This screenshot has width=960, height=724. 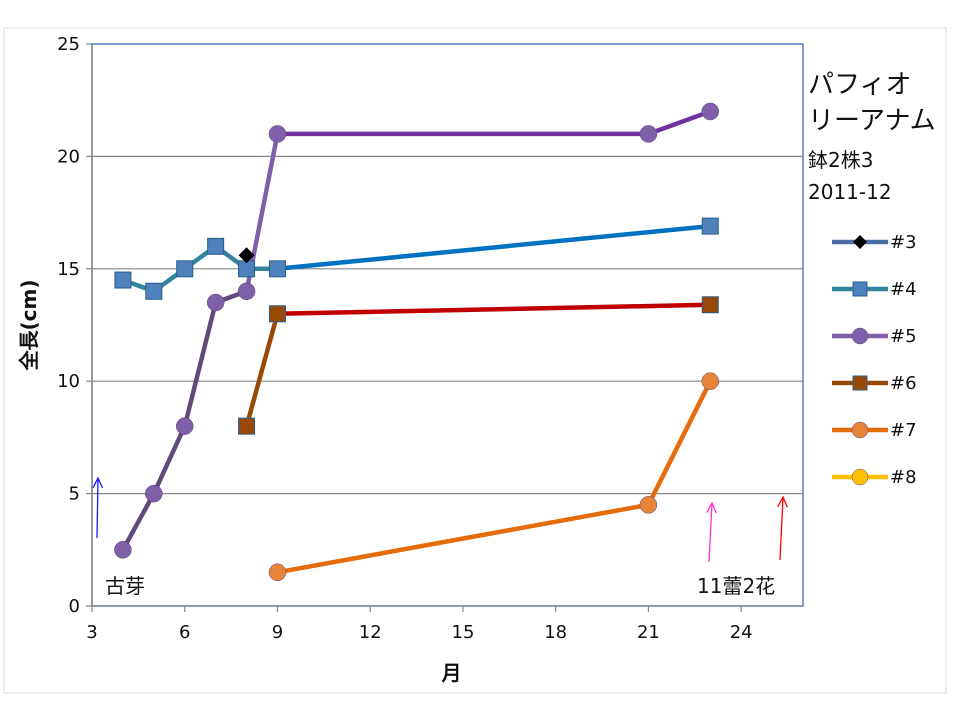 I want to click on y-tick-label: 20, so click(x=68, y=156).